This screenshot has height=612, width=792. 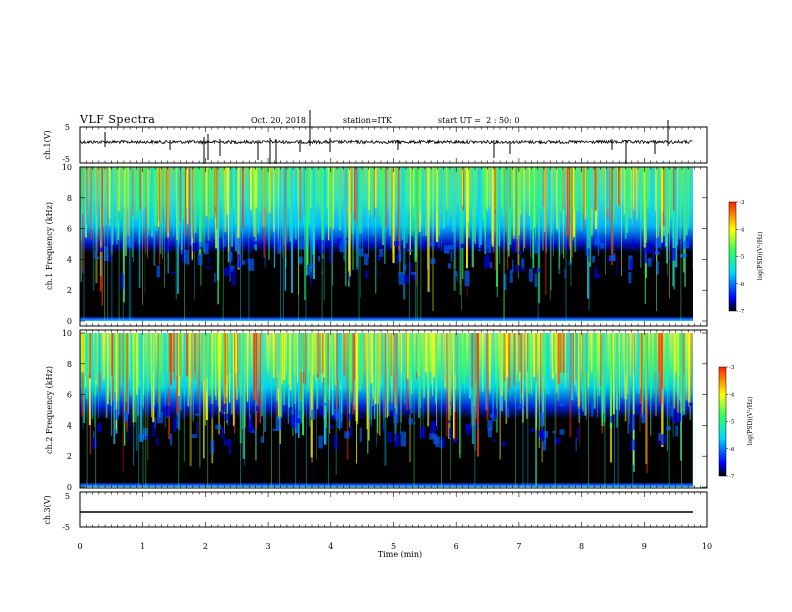 I want to click on spec1-colorbar-label: log(PSD)(V²/Hz), so click(x=760, y=256).